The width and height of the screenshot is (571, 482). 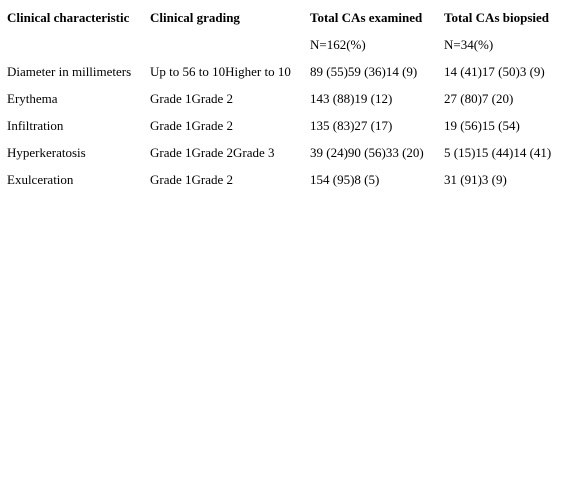 What do you see at coordinates (367, 152) in the screenshot?
I see `row-examined: 39 (24)90 (56)33 (20)` at bounding box center [367, 152].